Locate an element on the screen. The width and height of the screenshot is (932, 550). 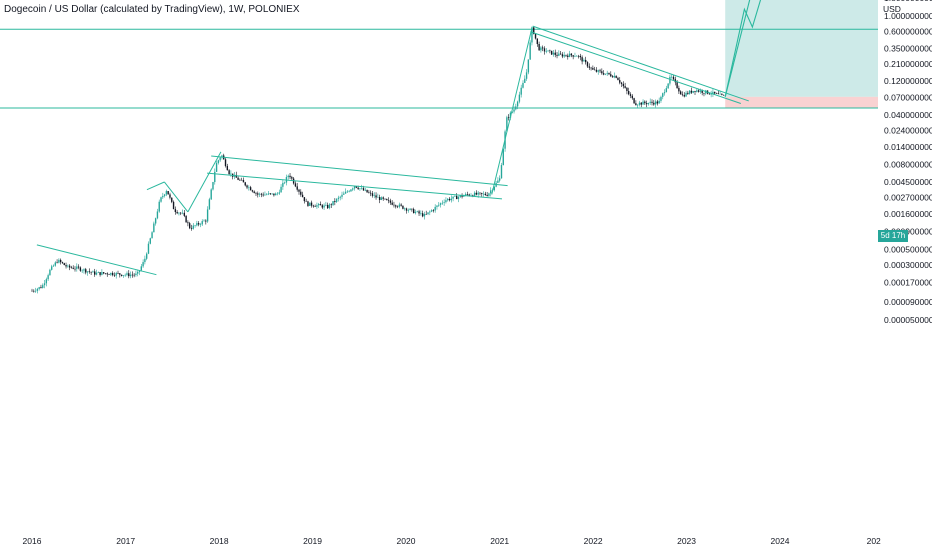
projection-path is located at coordinates (737, 48).